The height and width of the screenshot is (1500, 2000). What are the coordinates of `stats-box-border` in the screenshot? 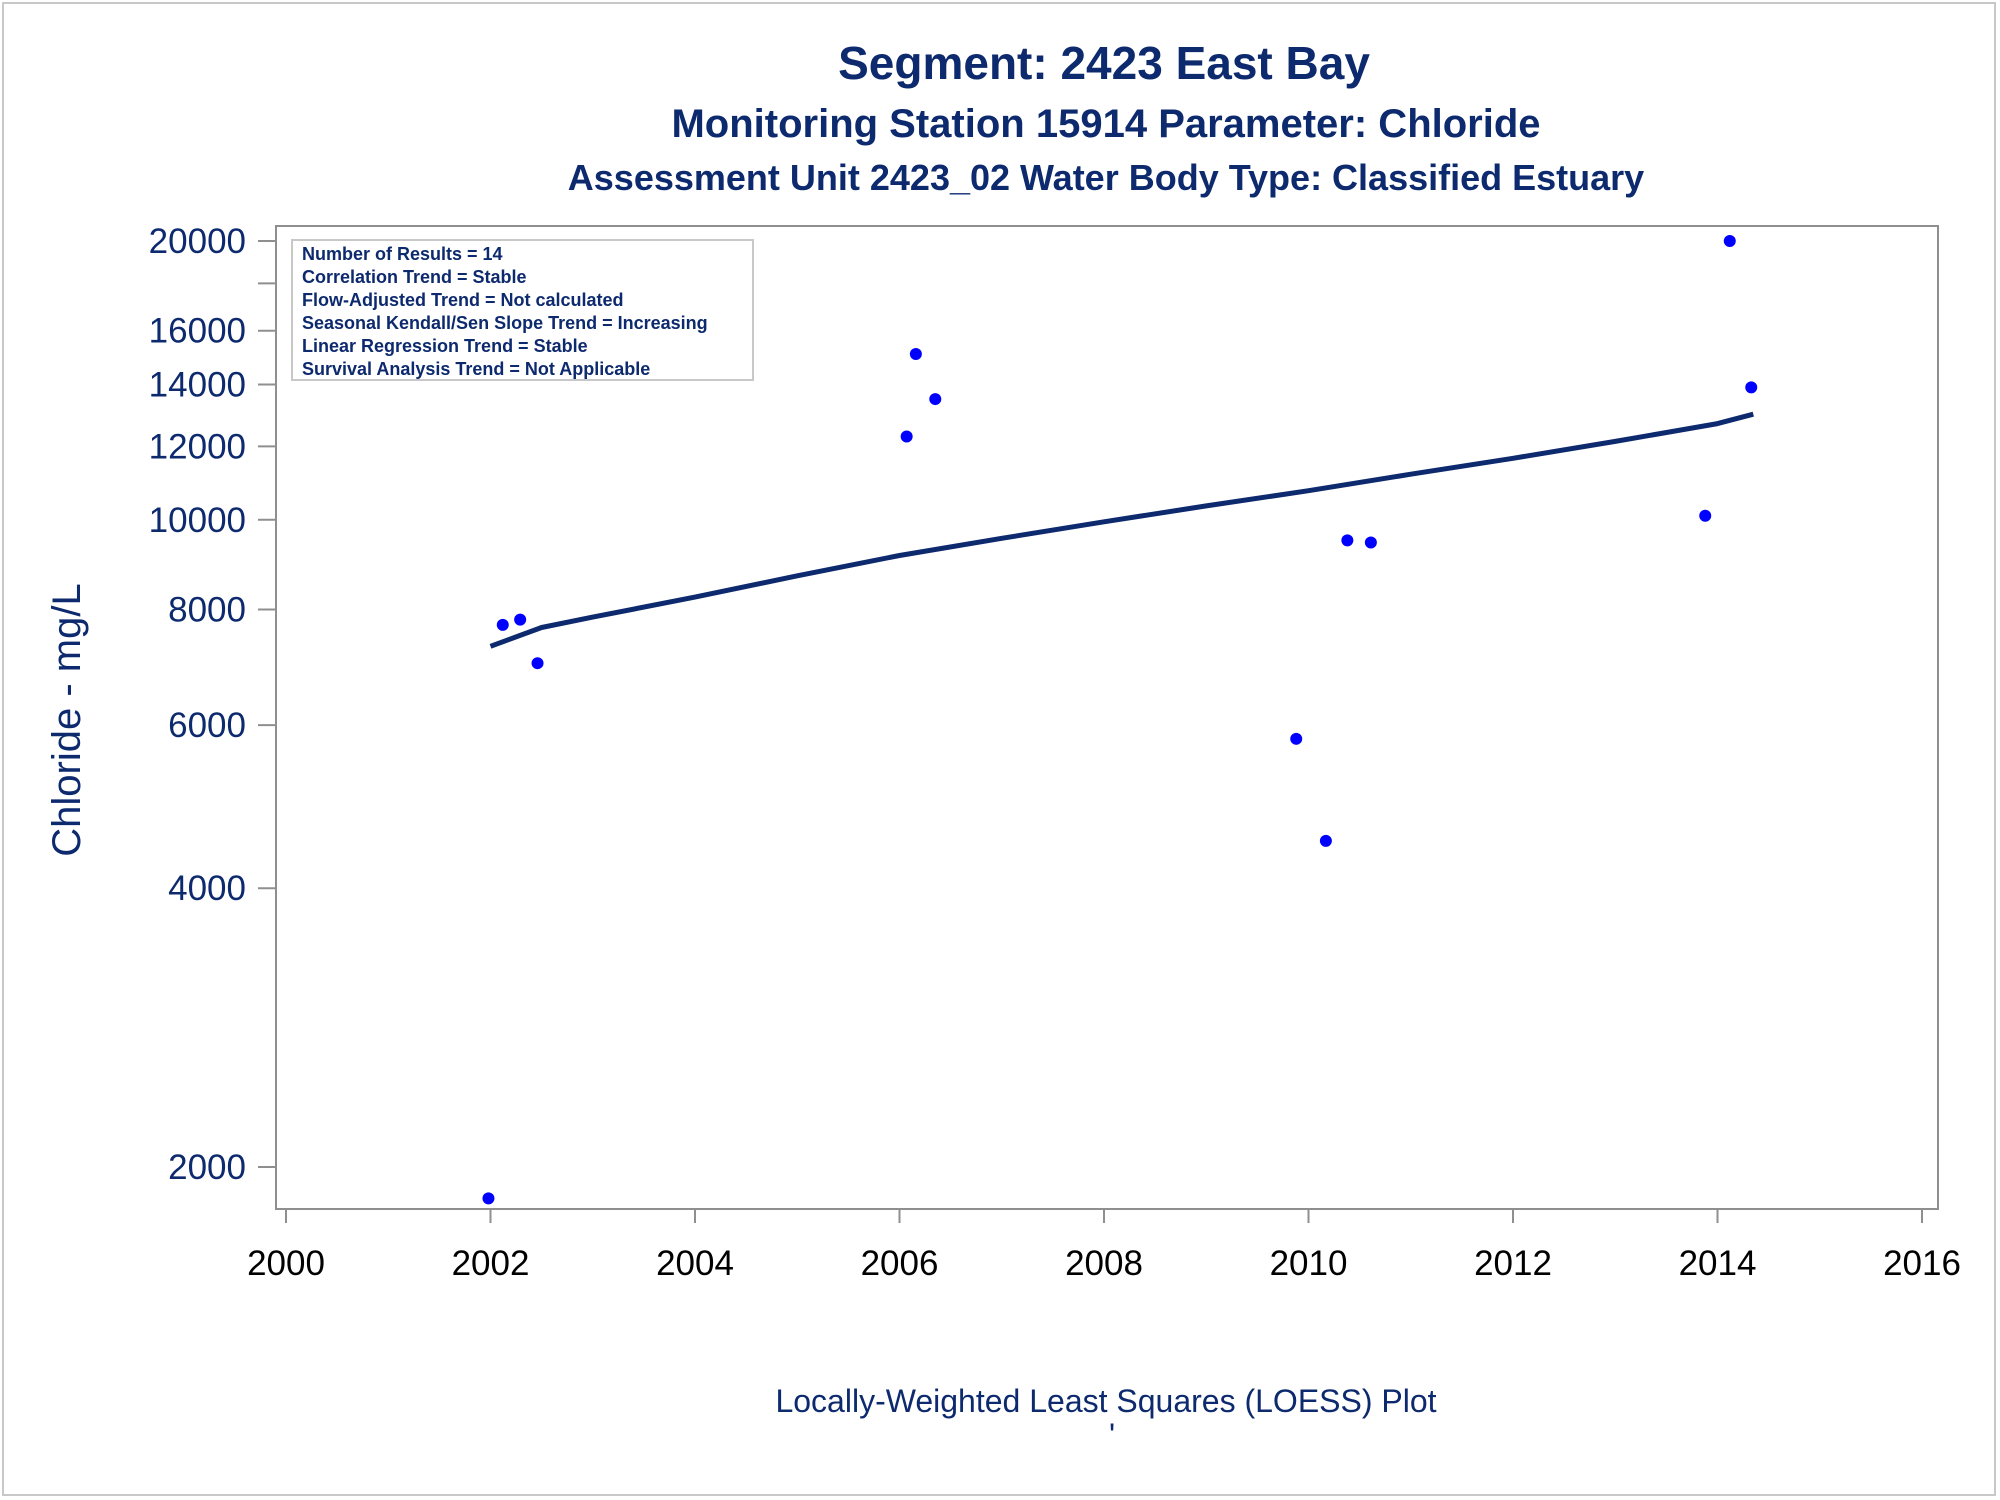 It's located at (522, 310).